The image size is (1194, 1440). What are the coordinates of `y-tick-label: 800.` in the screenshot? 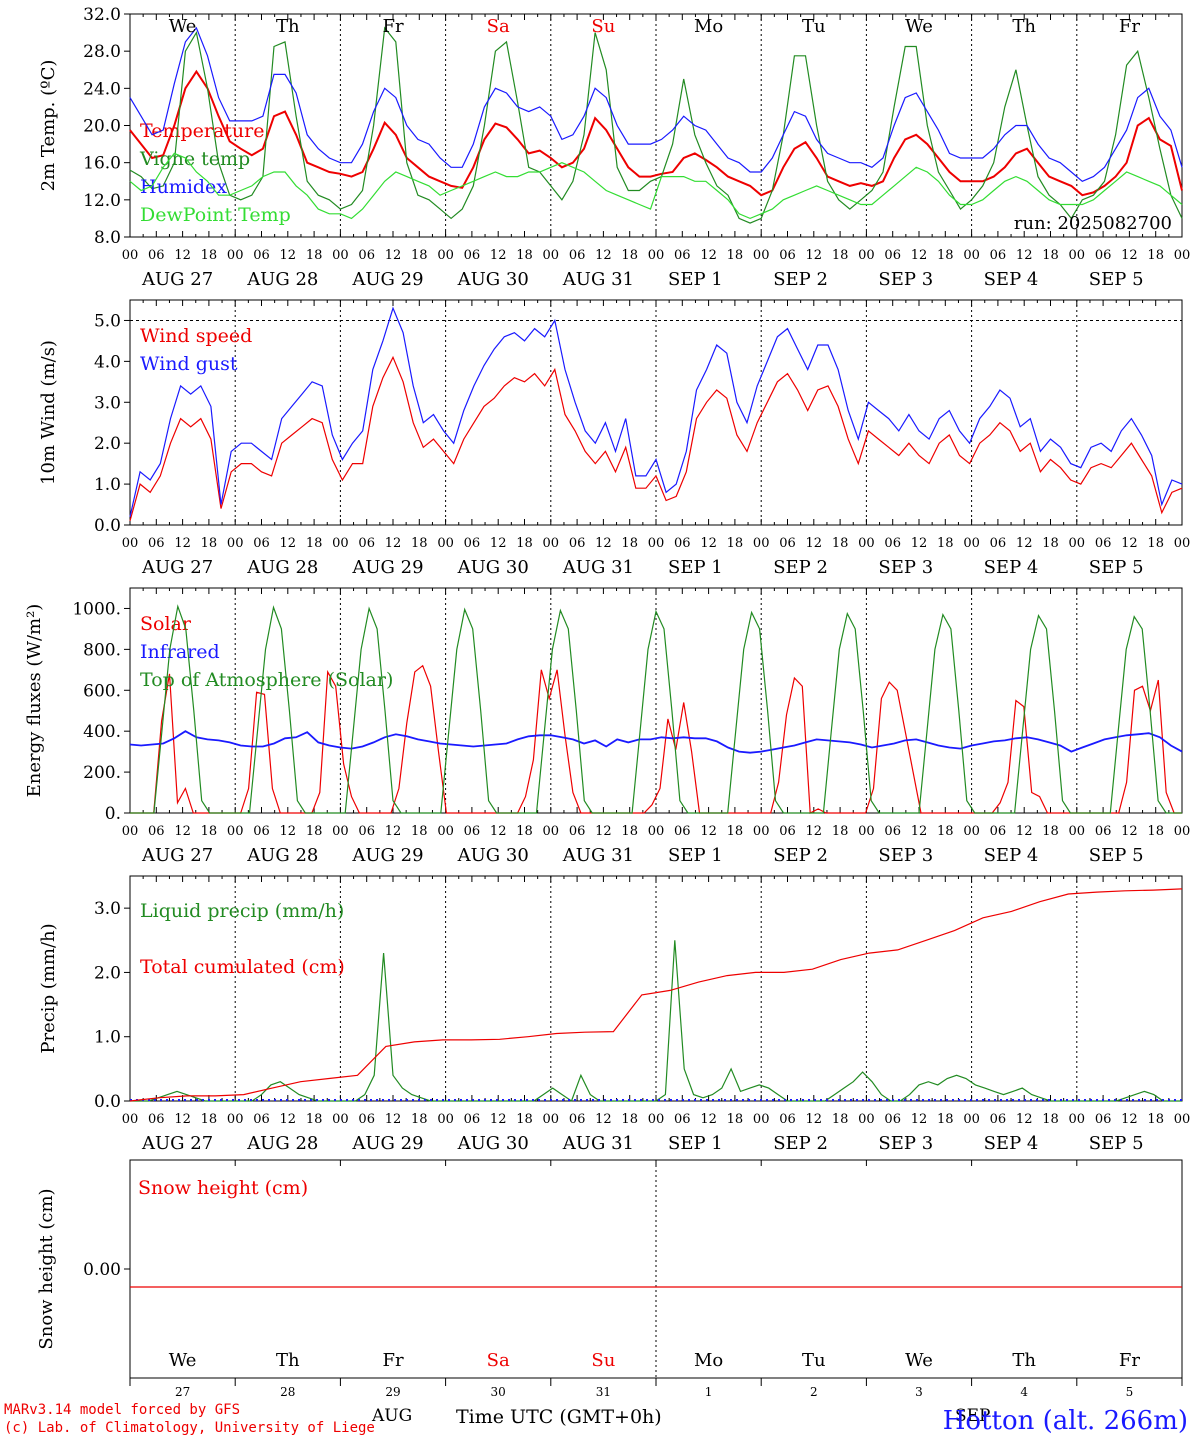 It's located at (102, 650).